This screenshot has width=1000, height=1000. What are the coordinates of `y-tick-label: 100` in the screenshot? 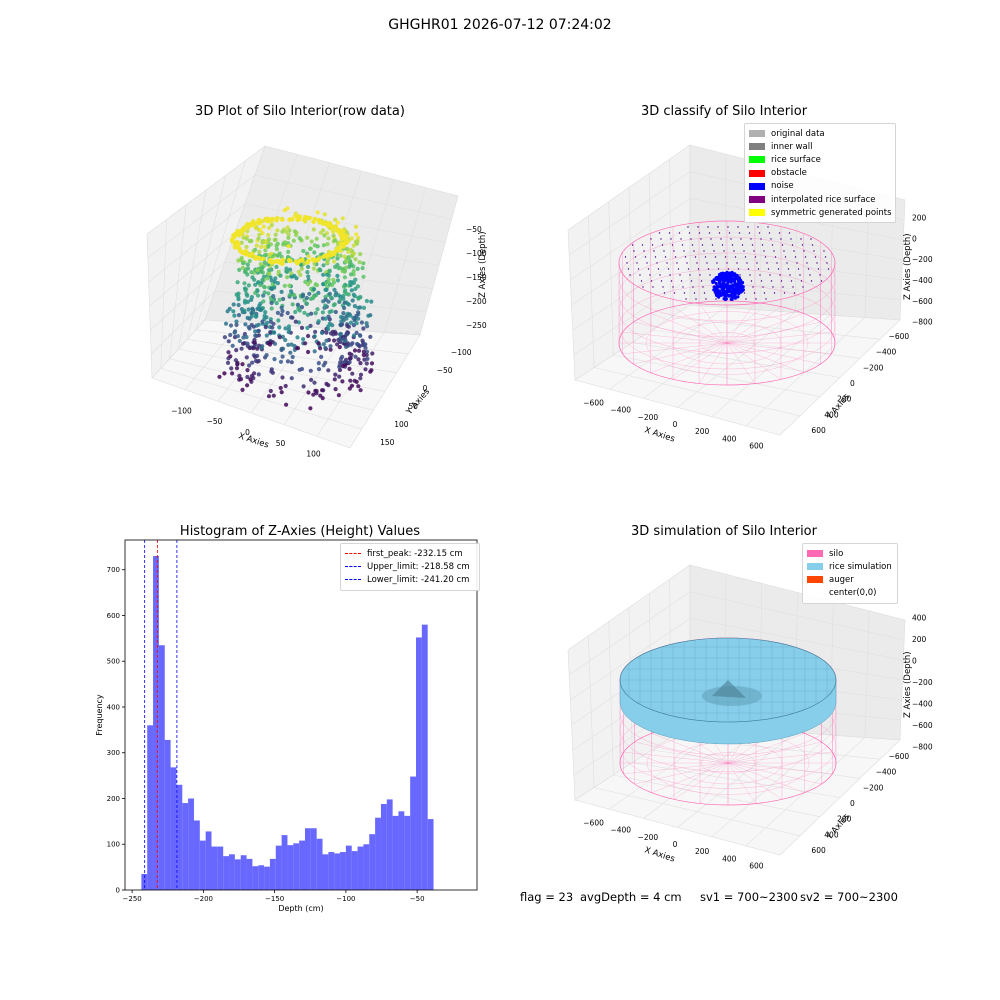 It's located at (113, 845).